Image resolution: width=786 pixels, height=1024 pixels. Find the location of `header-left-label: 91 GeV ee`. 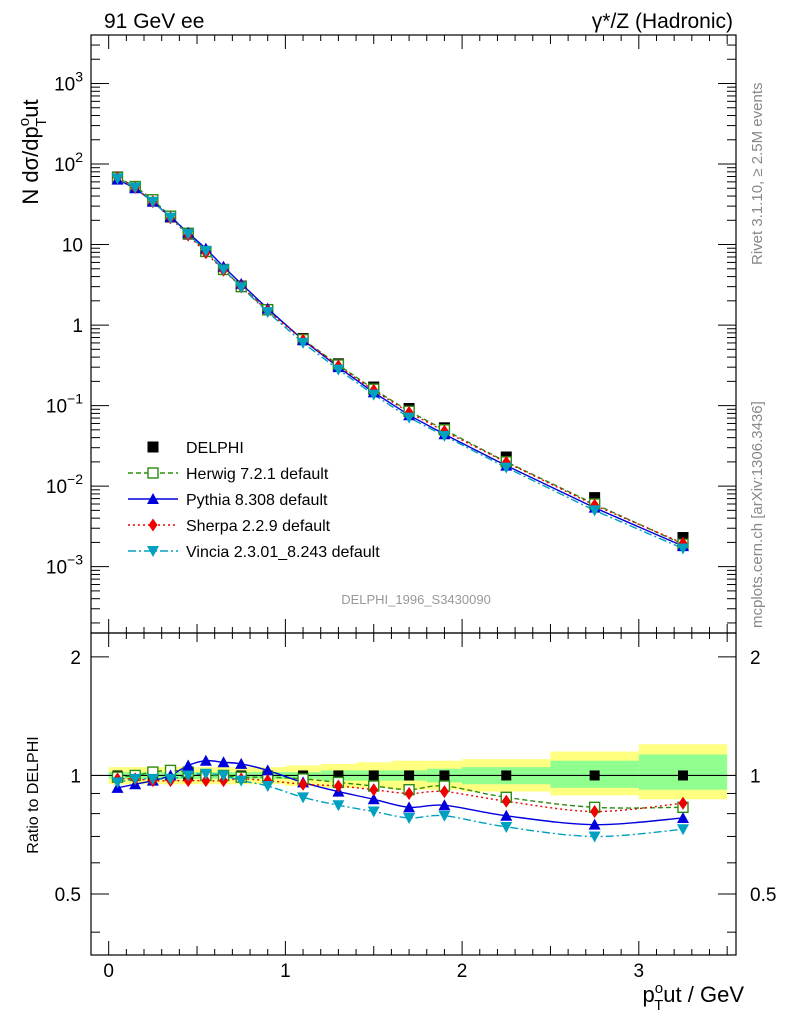

header-left-label: 91 GeV ee is located at coordinates (154, 21).